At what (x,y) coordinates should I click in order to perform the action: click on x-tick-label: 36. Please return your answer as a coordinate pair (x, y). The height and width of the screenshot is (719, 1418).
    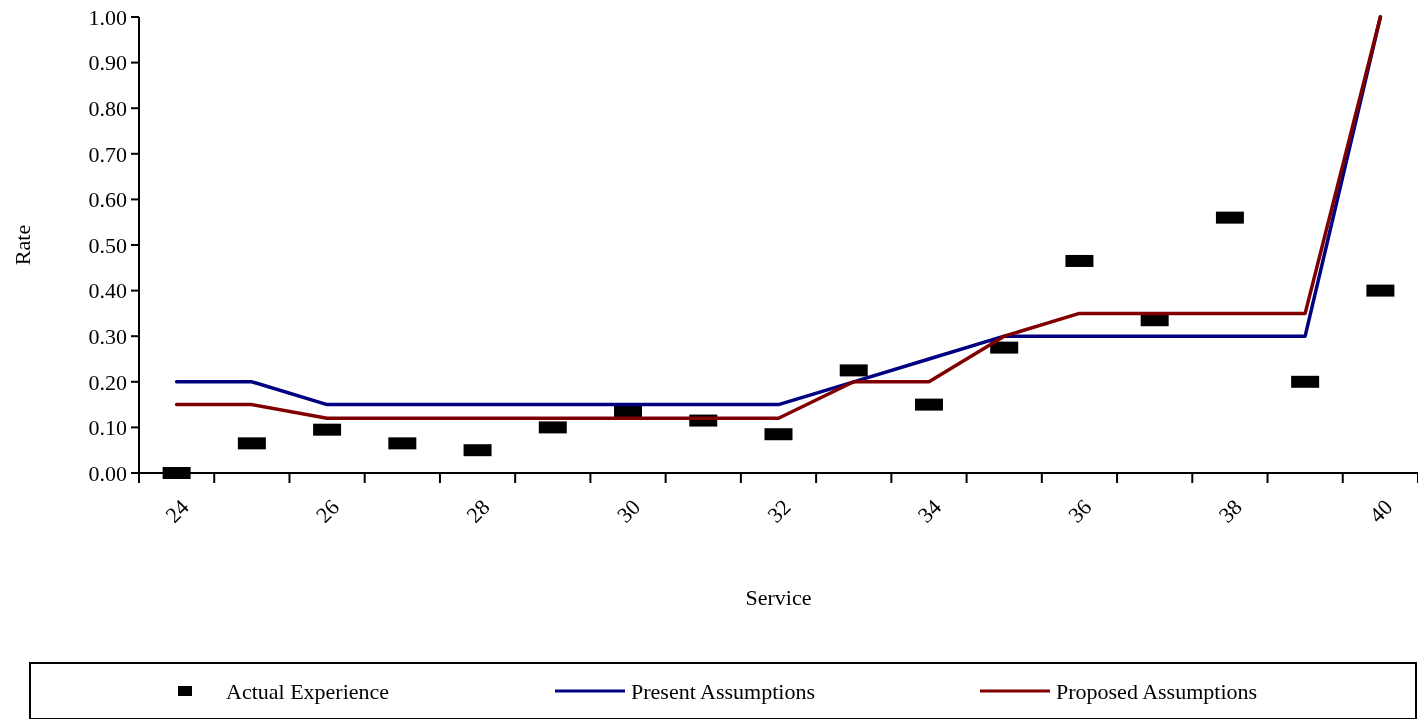
    Looking at the image, I should click on (1080, 511).